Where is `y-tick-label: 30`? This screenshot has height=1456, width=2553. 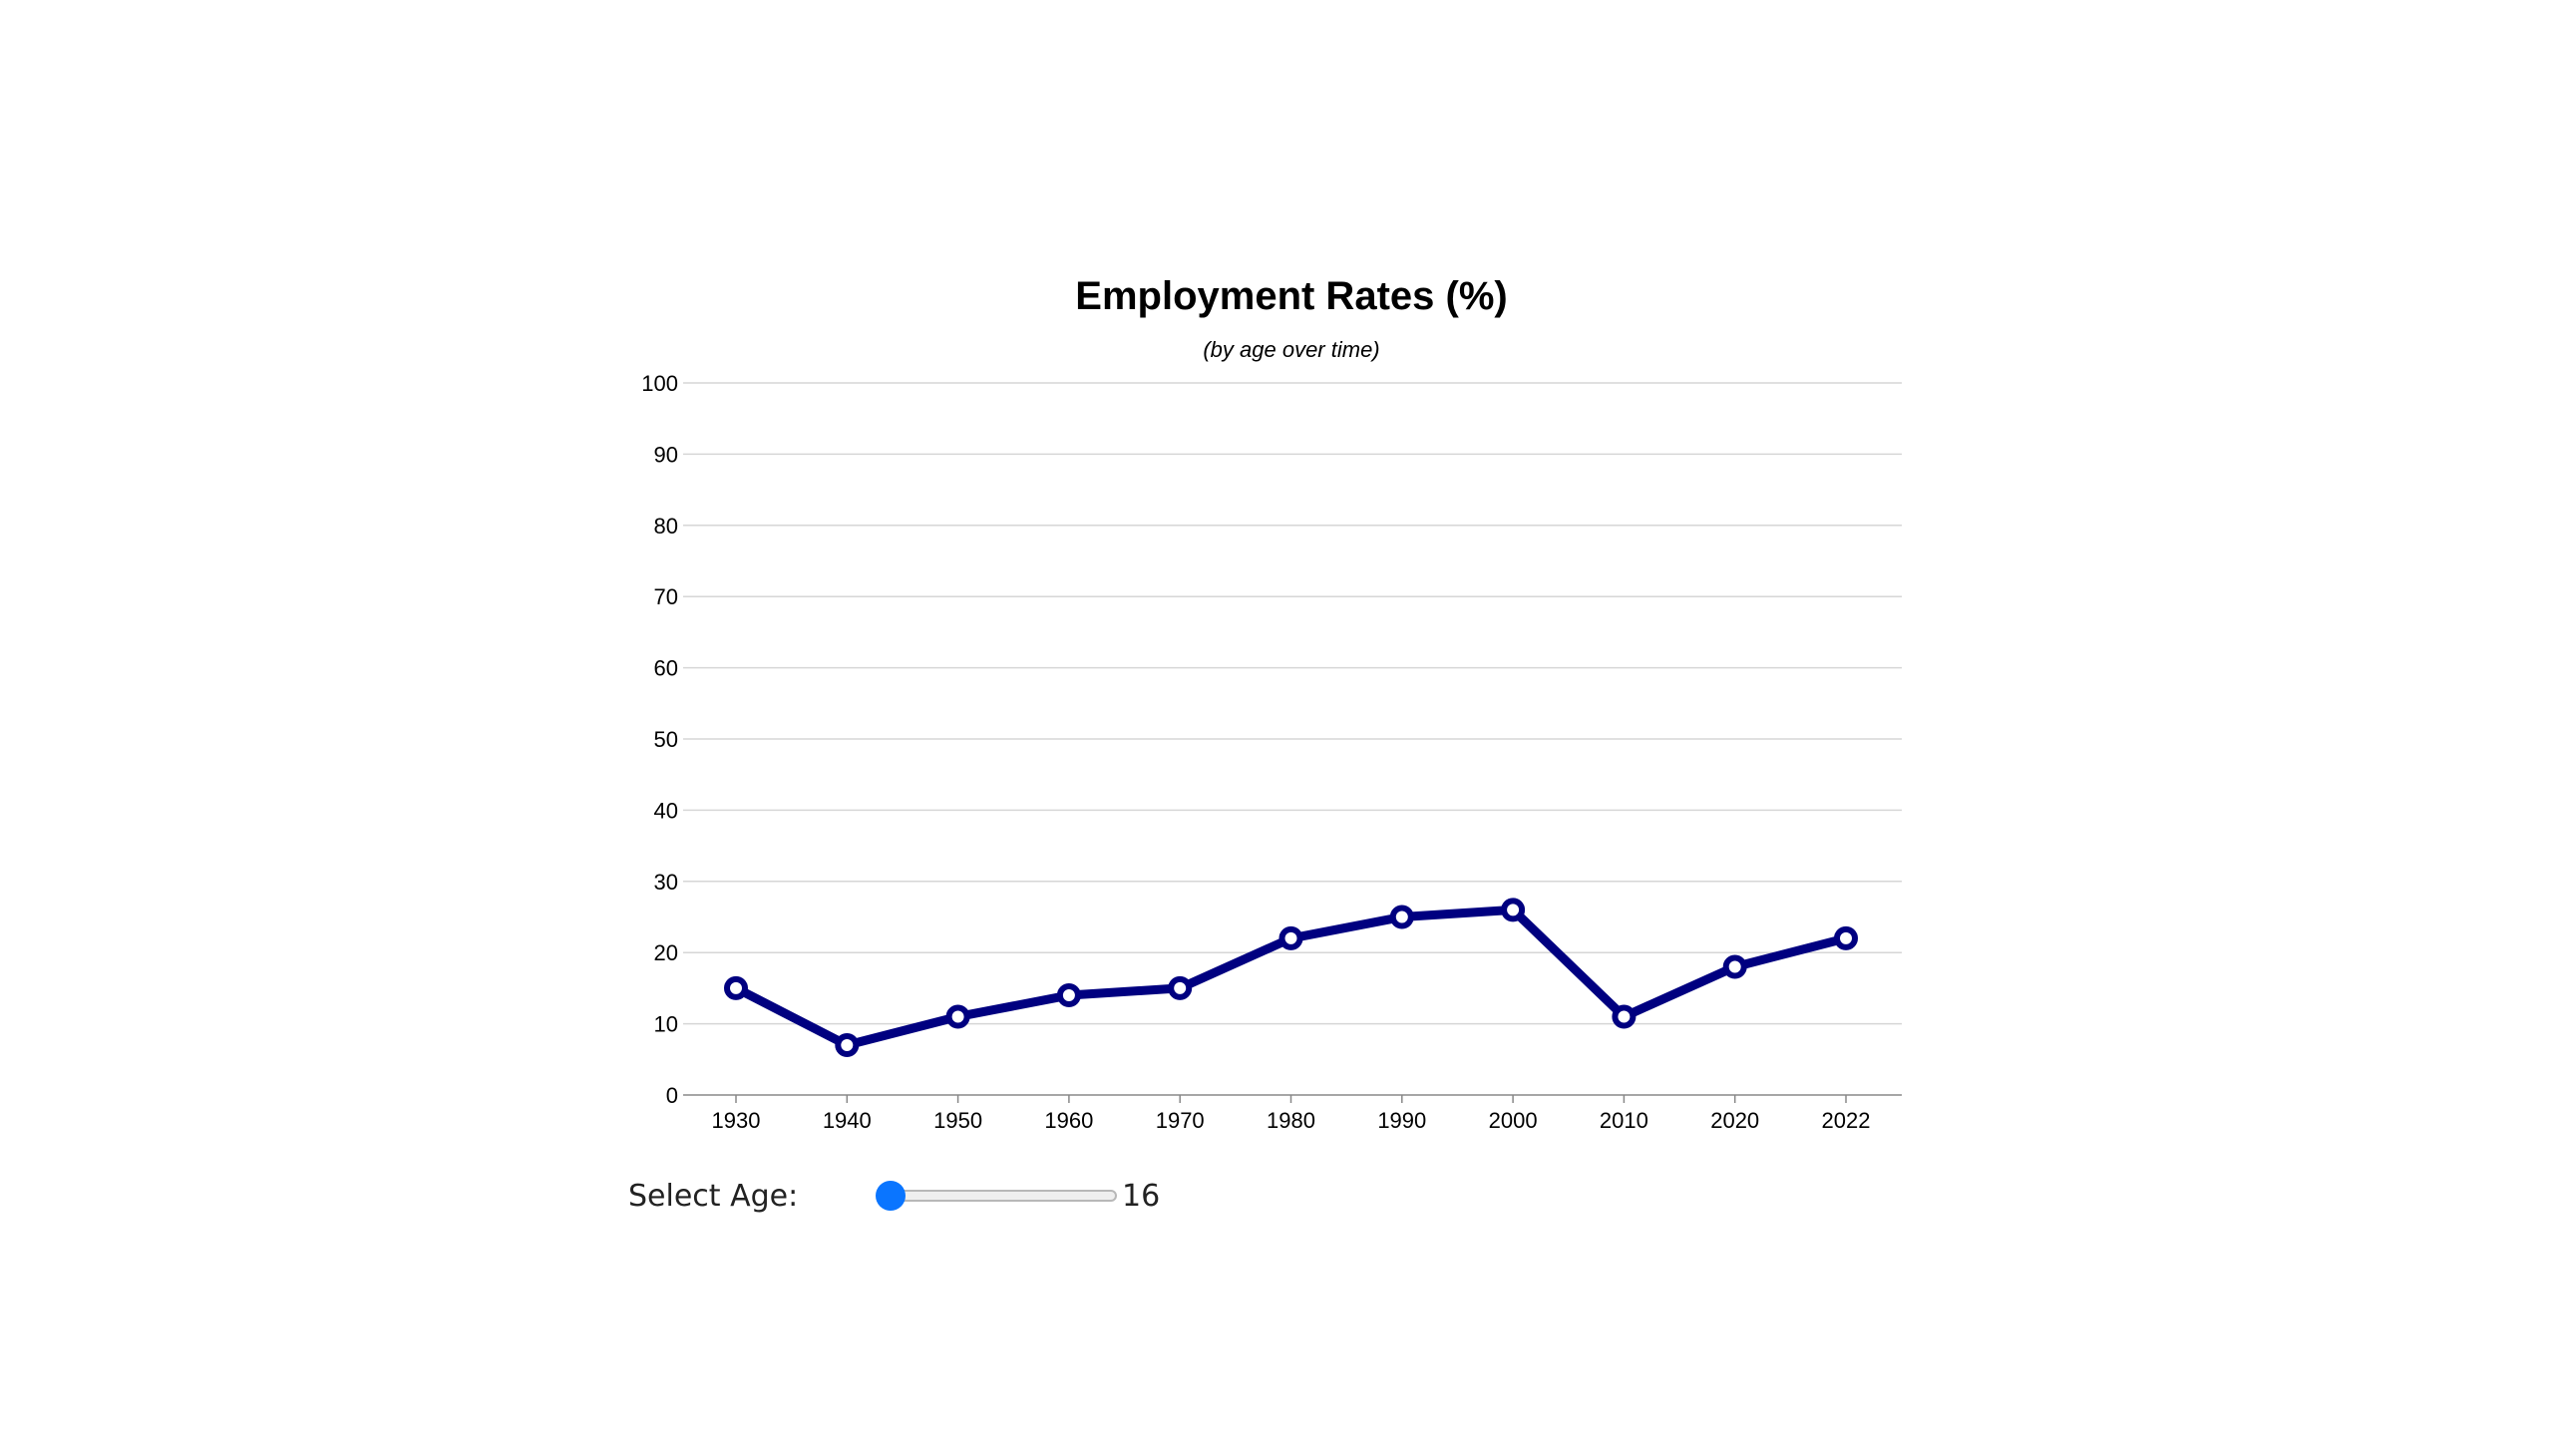 y-tick-label: 30 is located at coordinates (666, 882).